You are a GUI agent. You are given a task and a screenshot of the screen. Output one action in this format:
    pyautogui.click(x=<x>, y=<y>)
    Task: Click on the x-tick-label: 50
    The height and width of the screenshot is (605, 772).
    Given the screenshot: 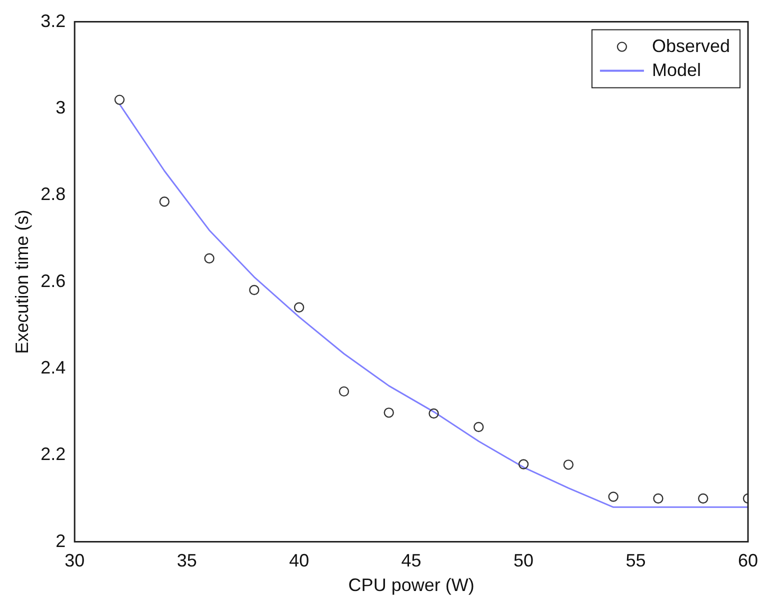 What is the action you would take?
    pyautogui.click(x=524, y=560)
    